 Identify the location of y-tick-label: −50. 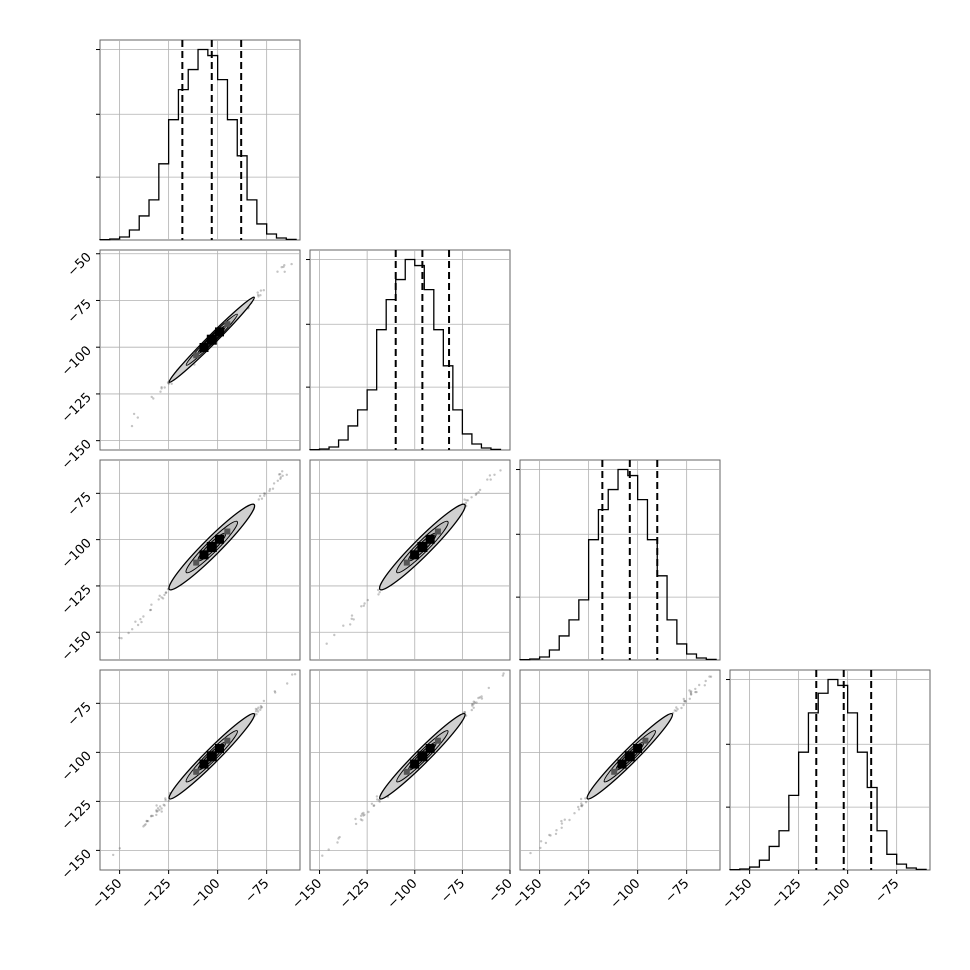
(80, 265).